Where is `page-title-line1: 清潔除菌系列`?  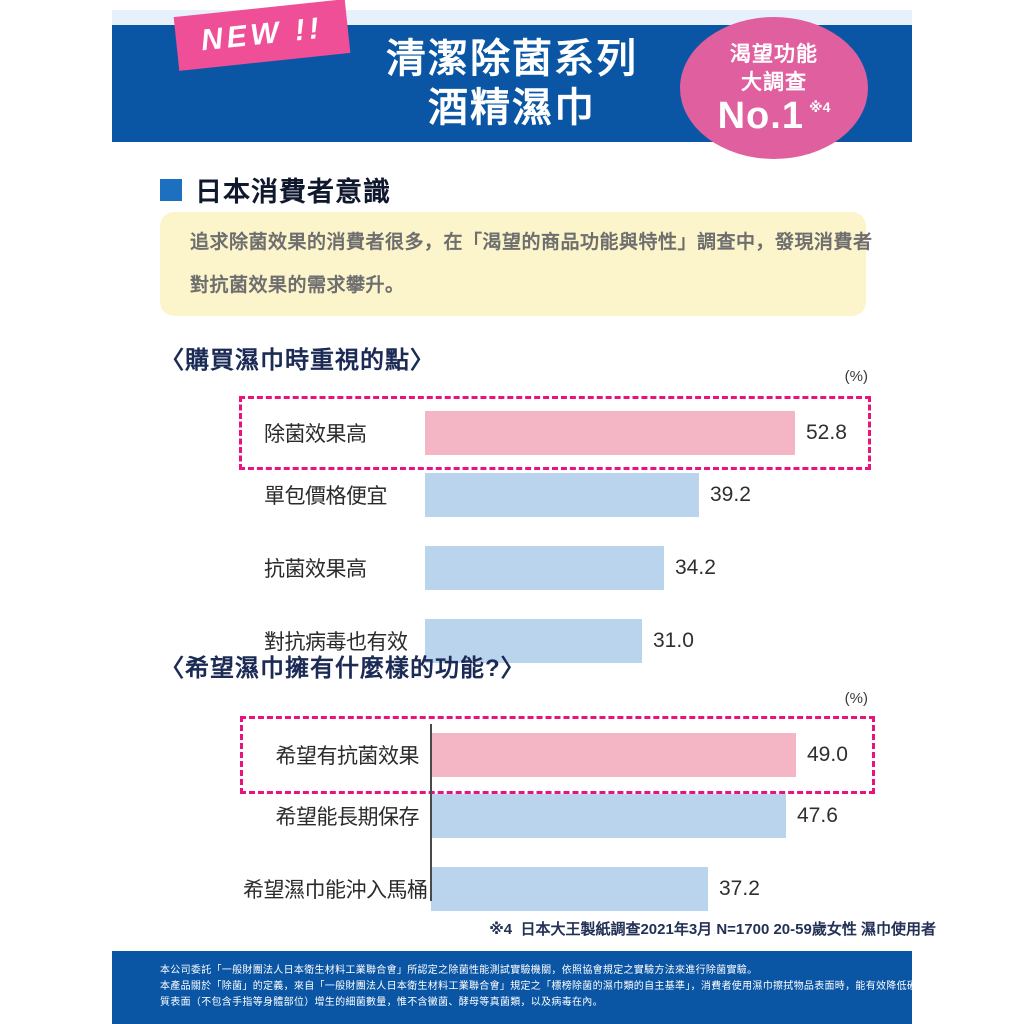
page-title-line1: 清潔除菌系列 is located at coordinates (512, 58).